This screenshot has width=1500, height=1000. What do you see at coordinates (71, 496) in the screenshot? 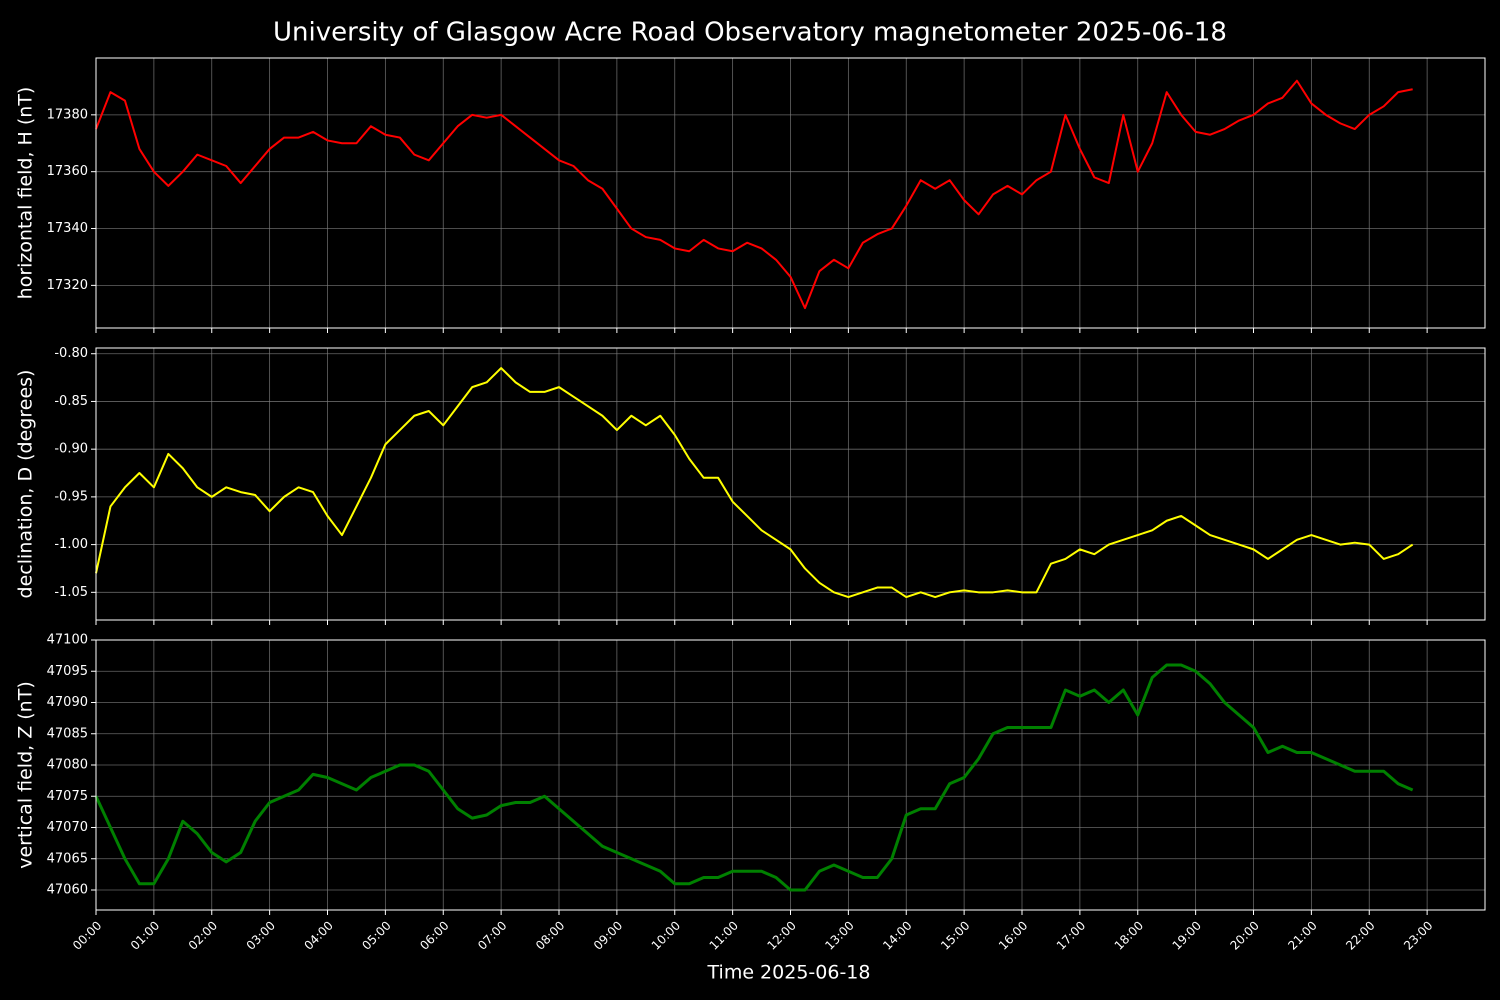
I see `y-tick-label: -0.95` at bounding box center [71, 496].